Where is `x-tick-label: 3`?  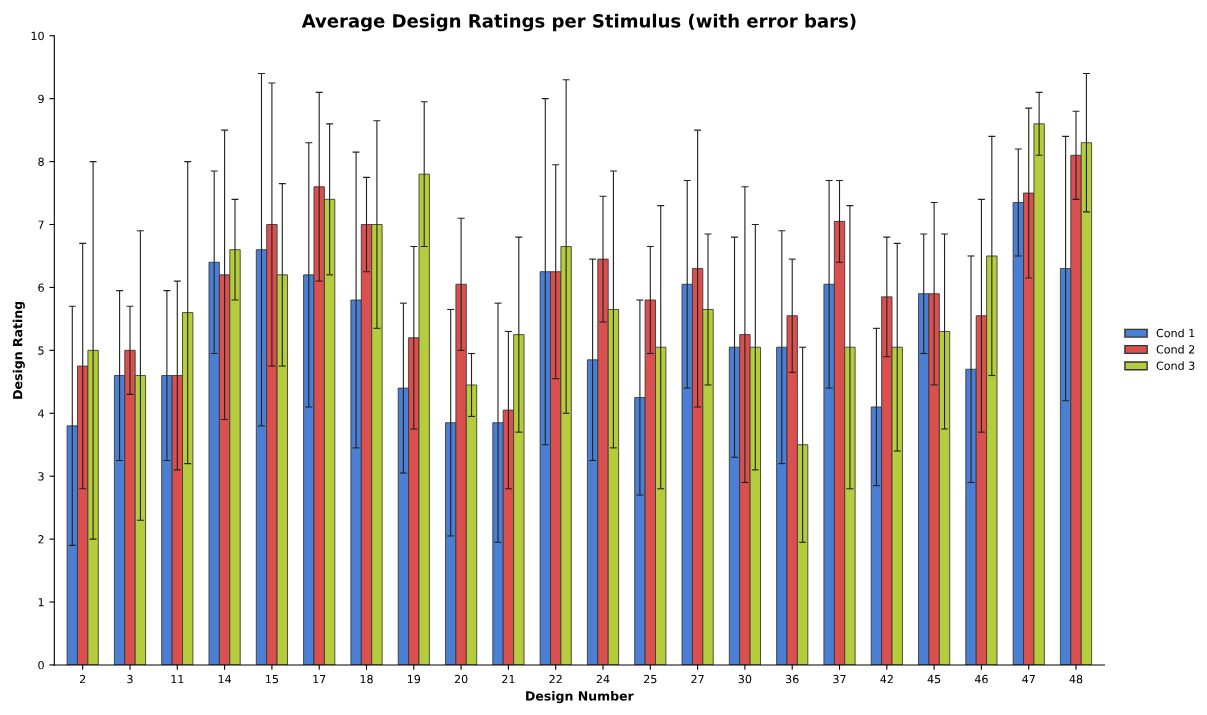 x-tick-label: 3 is located at coordinates (130, 679).